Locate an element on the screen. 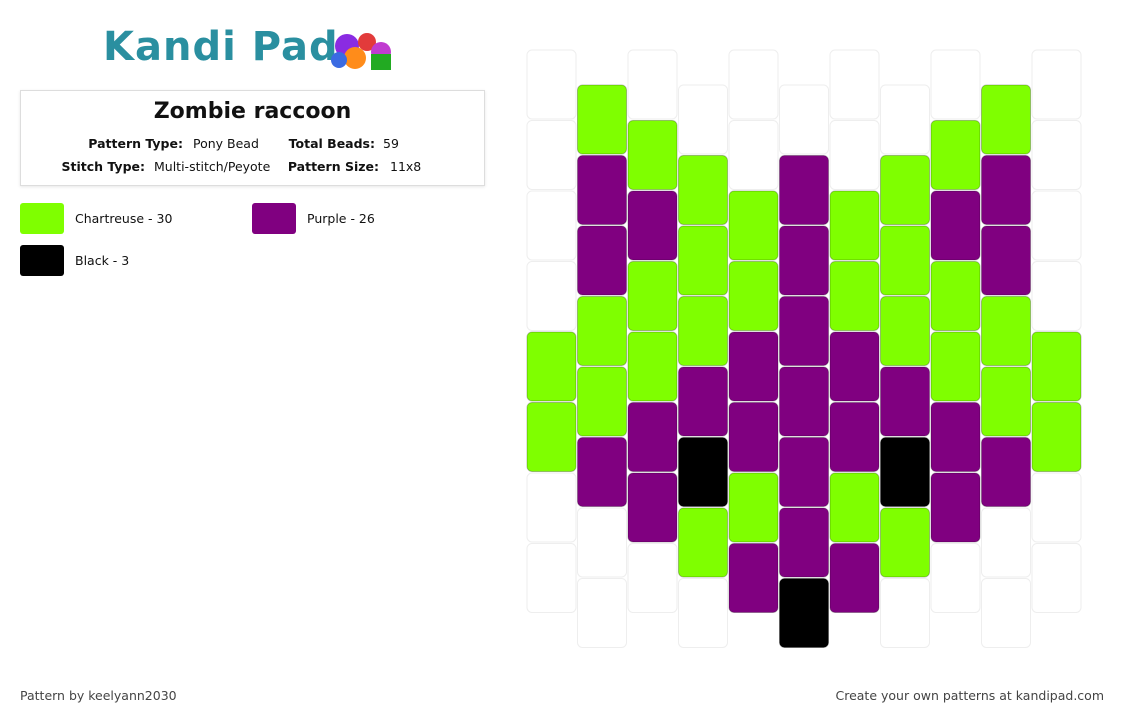 The image size is (1124, 720). legend-label: Chartreuse - 30 is located at coordinates (124, 218).